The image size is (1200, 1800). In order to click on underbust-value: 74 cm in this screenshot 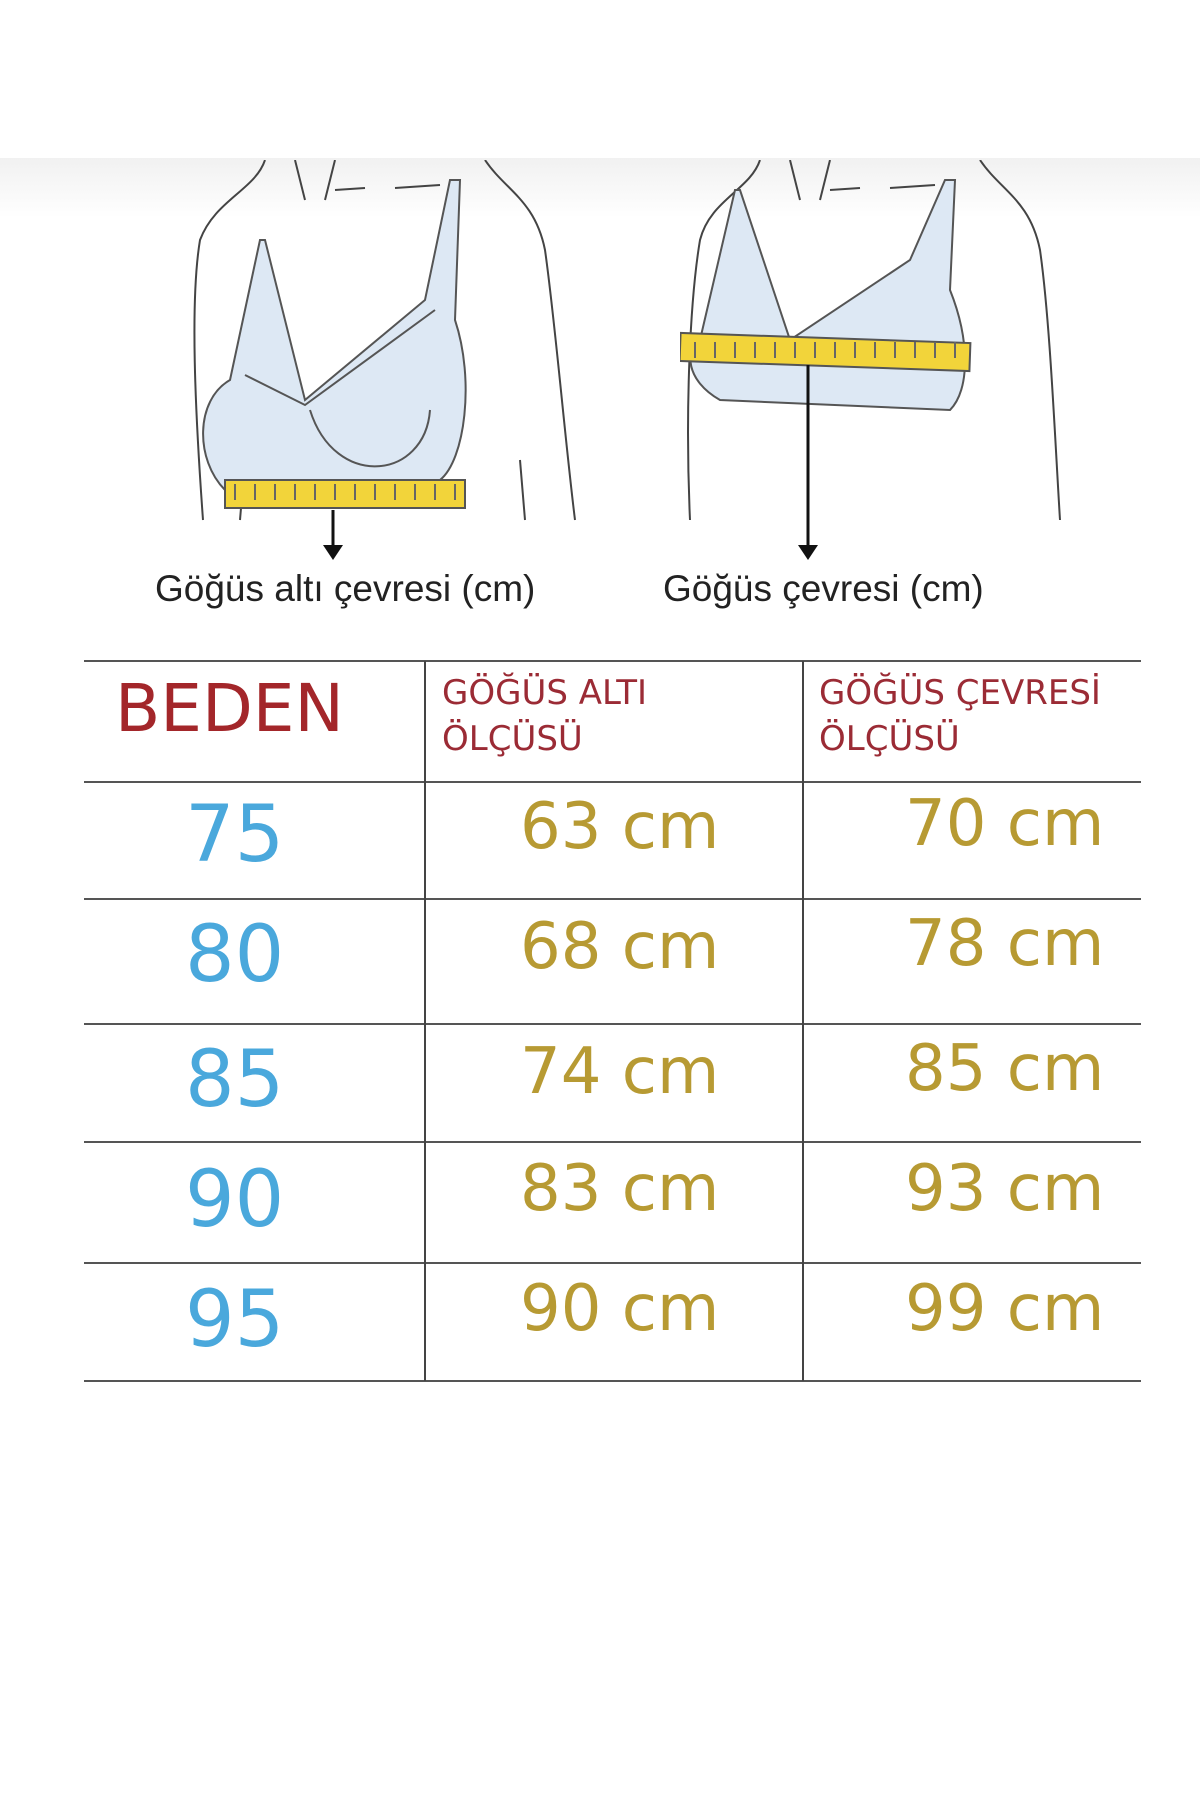, I will do `click(620, 1072)`.